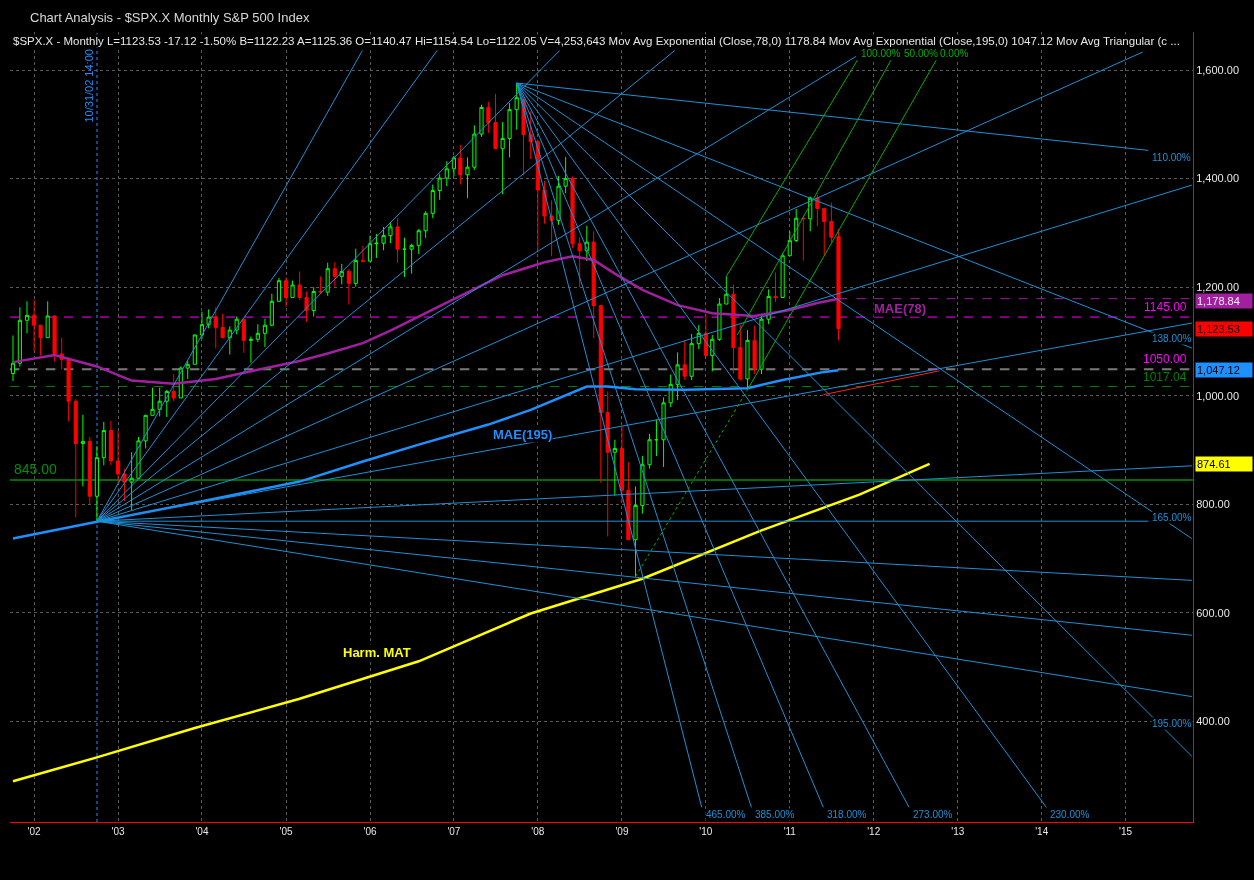  What do you see at coordinates (1218, 301) in the screenshot?
I see `annotation: 1,178.84` at bounding box center [1218, 301].